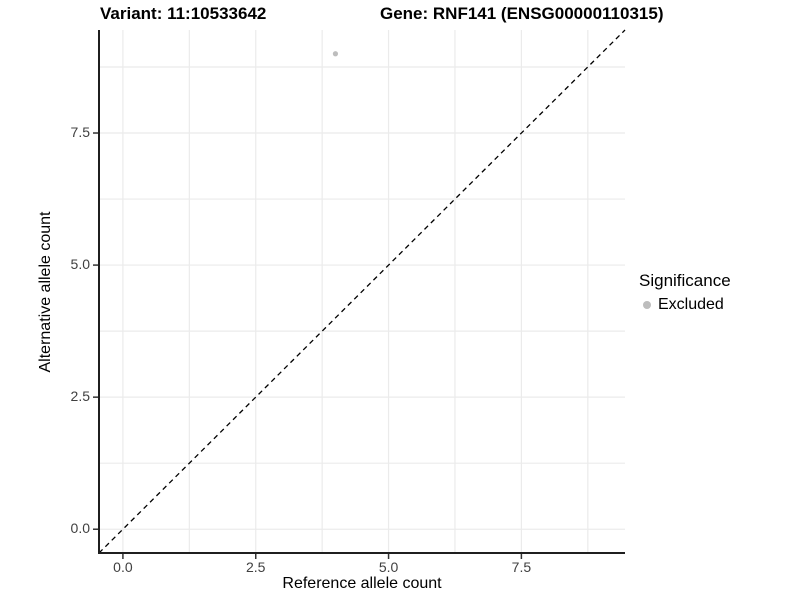 Image resolution: width=800 pixels, height=600 pixels. What do you see at coordinates (685, 280) in the screenshot?
I see `legend-title: Significance` at bounding box center [685, 280].